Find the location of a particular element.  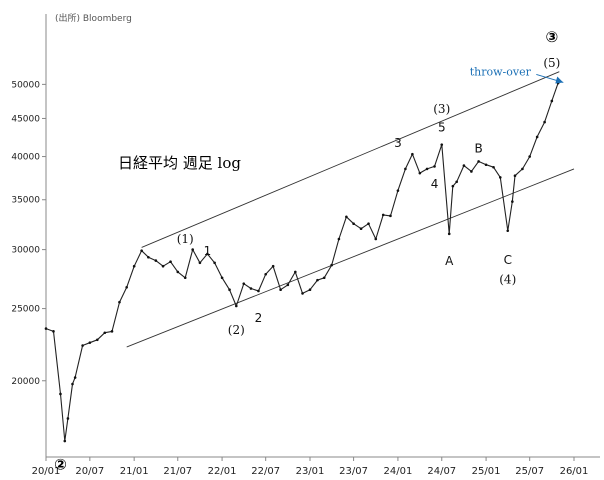

wave-label: ② is located at coordinates (60, 465).